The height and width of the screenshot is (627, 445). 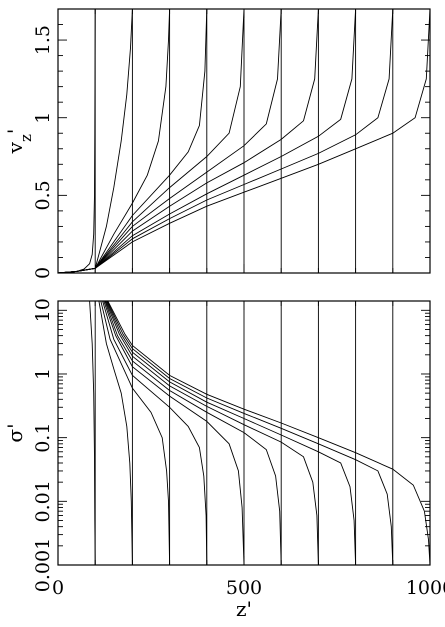 I want to click on bottom-x-axis-label: z', so click(x=244, y=609).